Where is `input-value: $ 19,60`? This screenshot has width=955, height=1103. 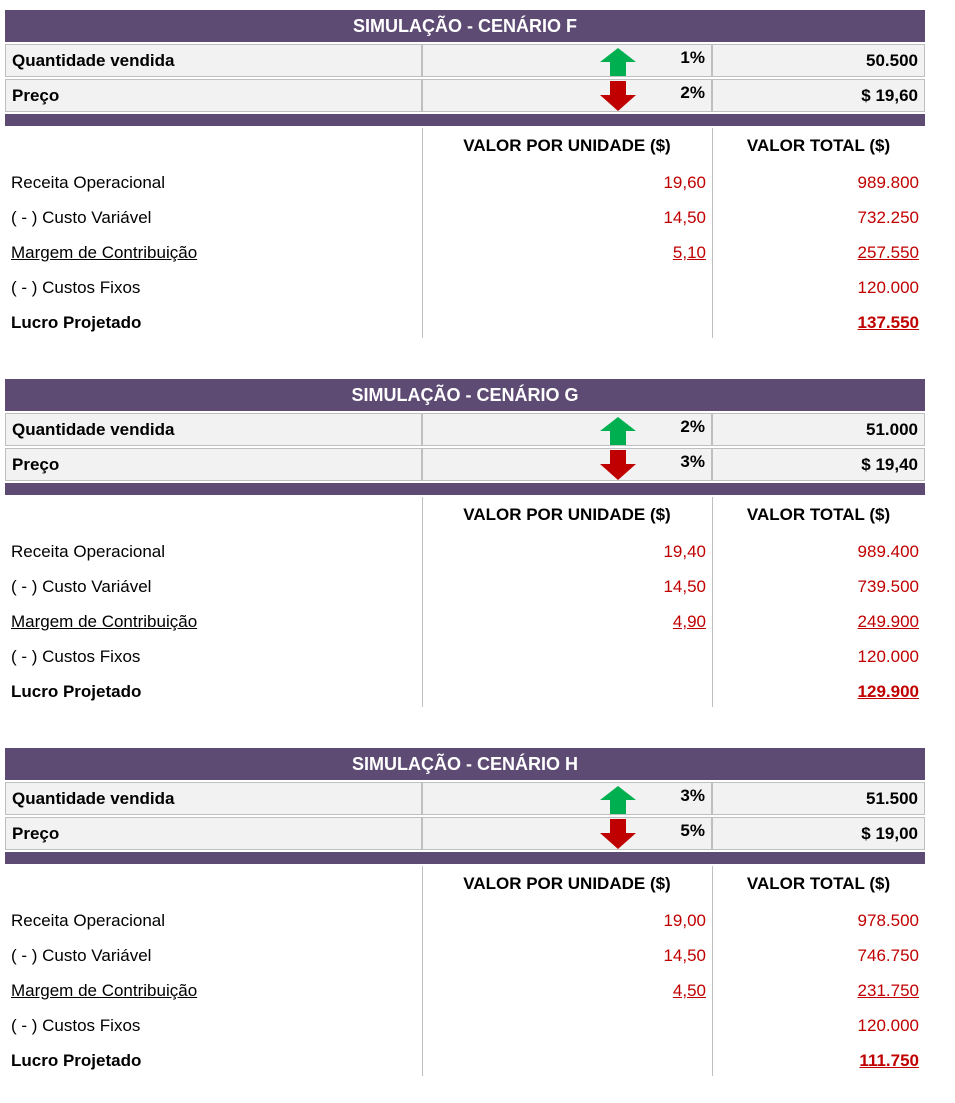 input-value: $ 19,60 is located at coordinates (818, 95).